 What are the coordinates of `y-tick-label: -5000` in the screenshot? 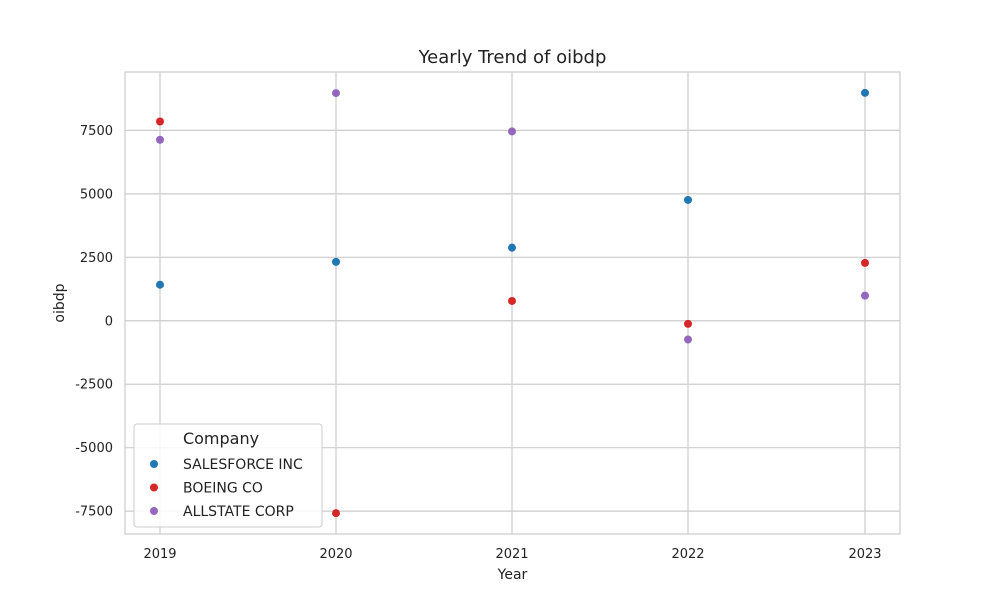 It's located at (94, 448).